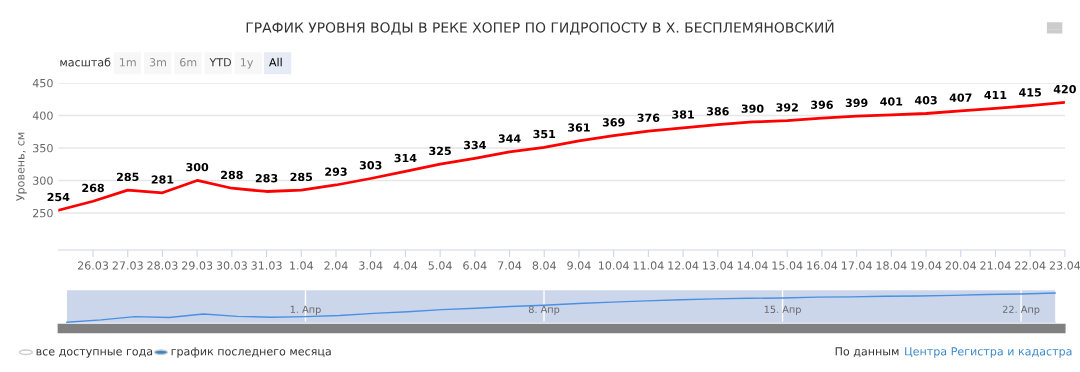 The image size is (1080, 372). What do you see at coordinates (405, 265) in the screenshot?
I see `x-tick-label: 4.04` at bounding box center [405, 265].